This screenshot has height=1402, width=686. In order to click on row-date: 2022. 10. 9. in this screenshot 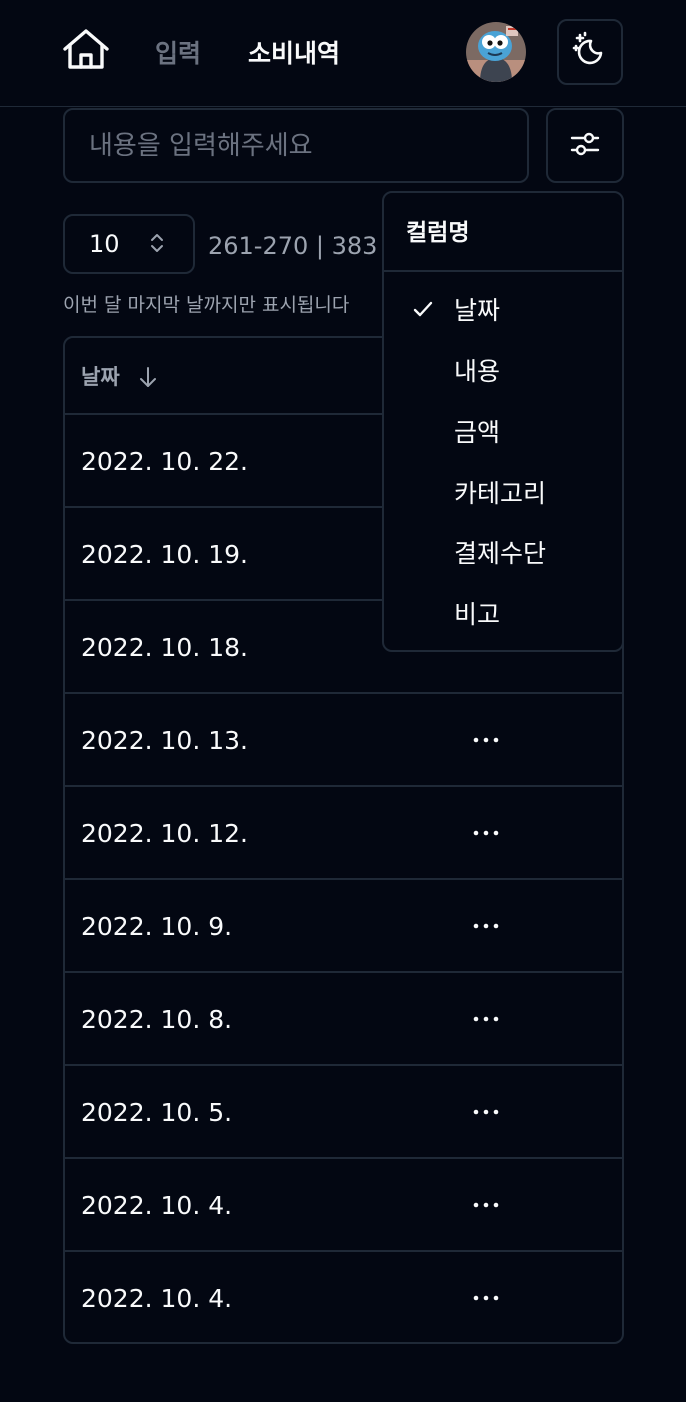, I will do `click(157, 926)`.